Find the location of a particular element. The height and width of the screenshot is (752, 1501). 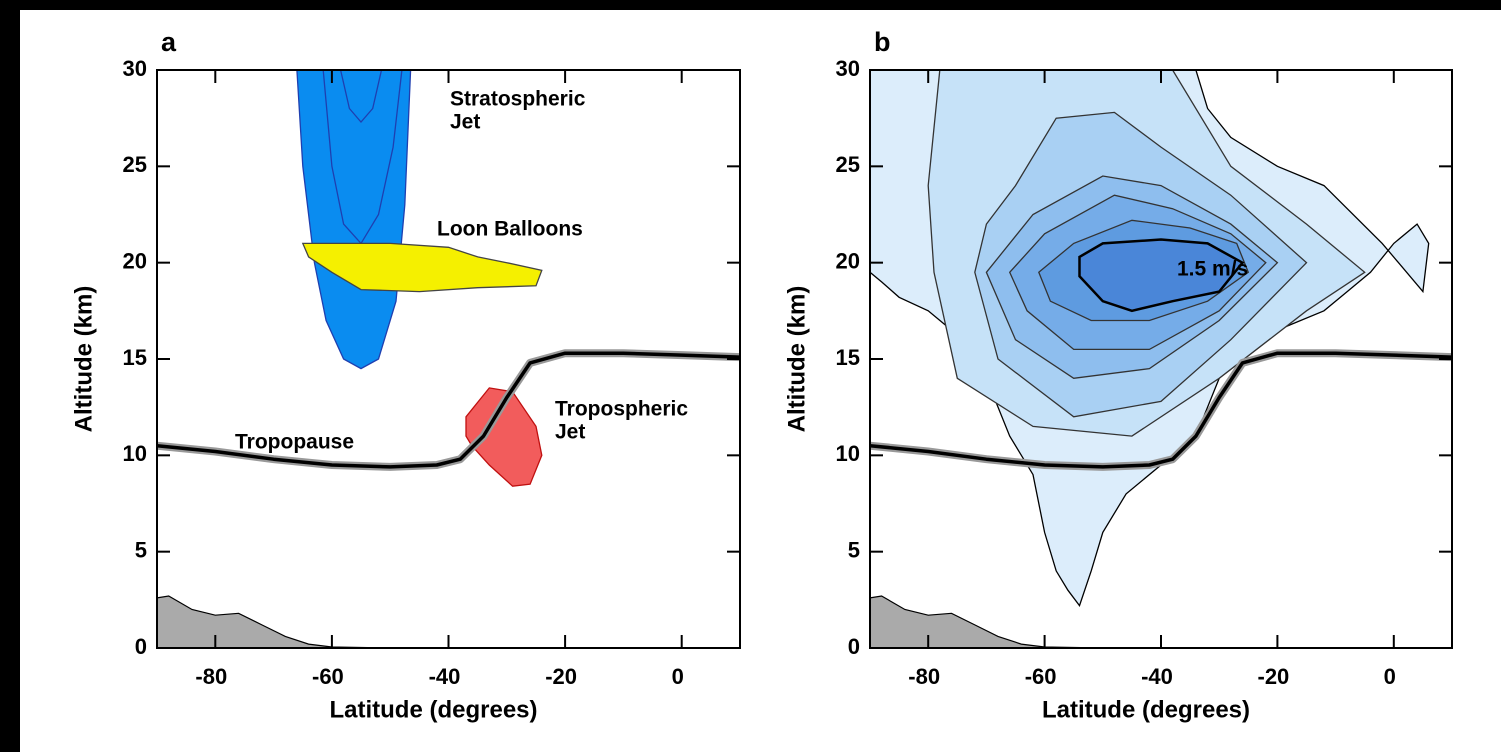

region-label: Tropospheric is located at coordinates (621, 409).